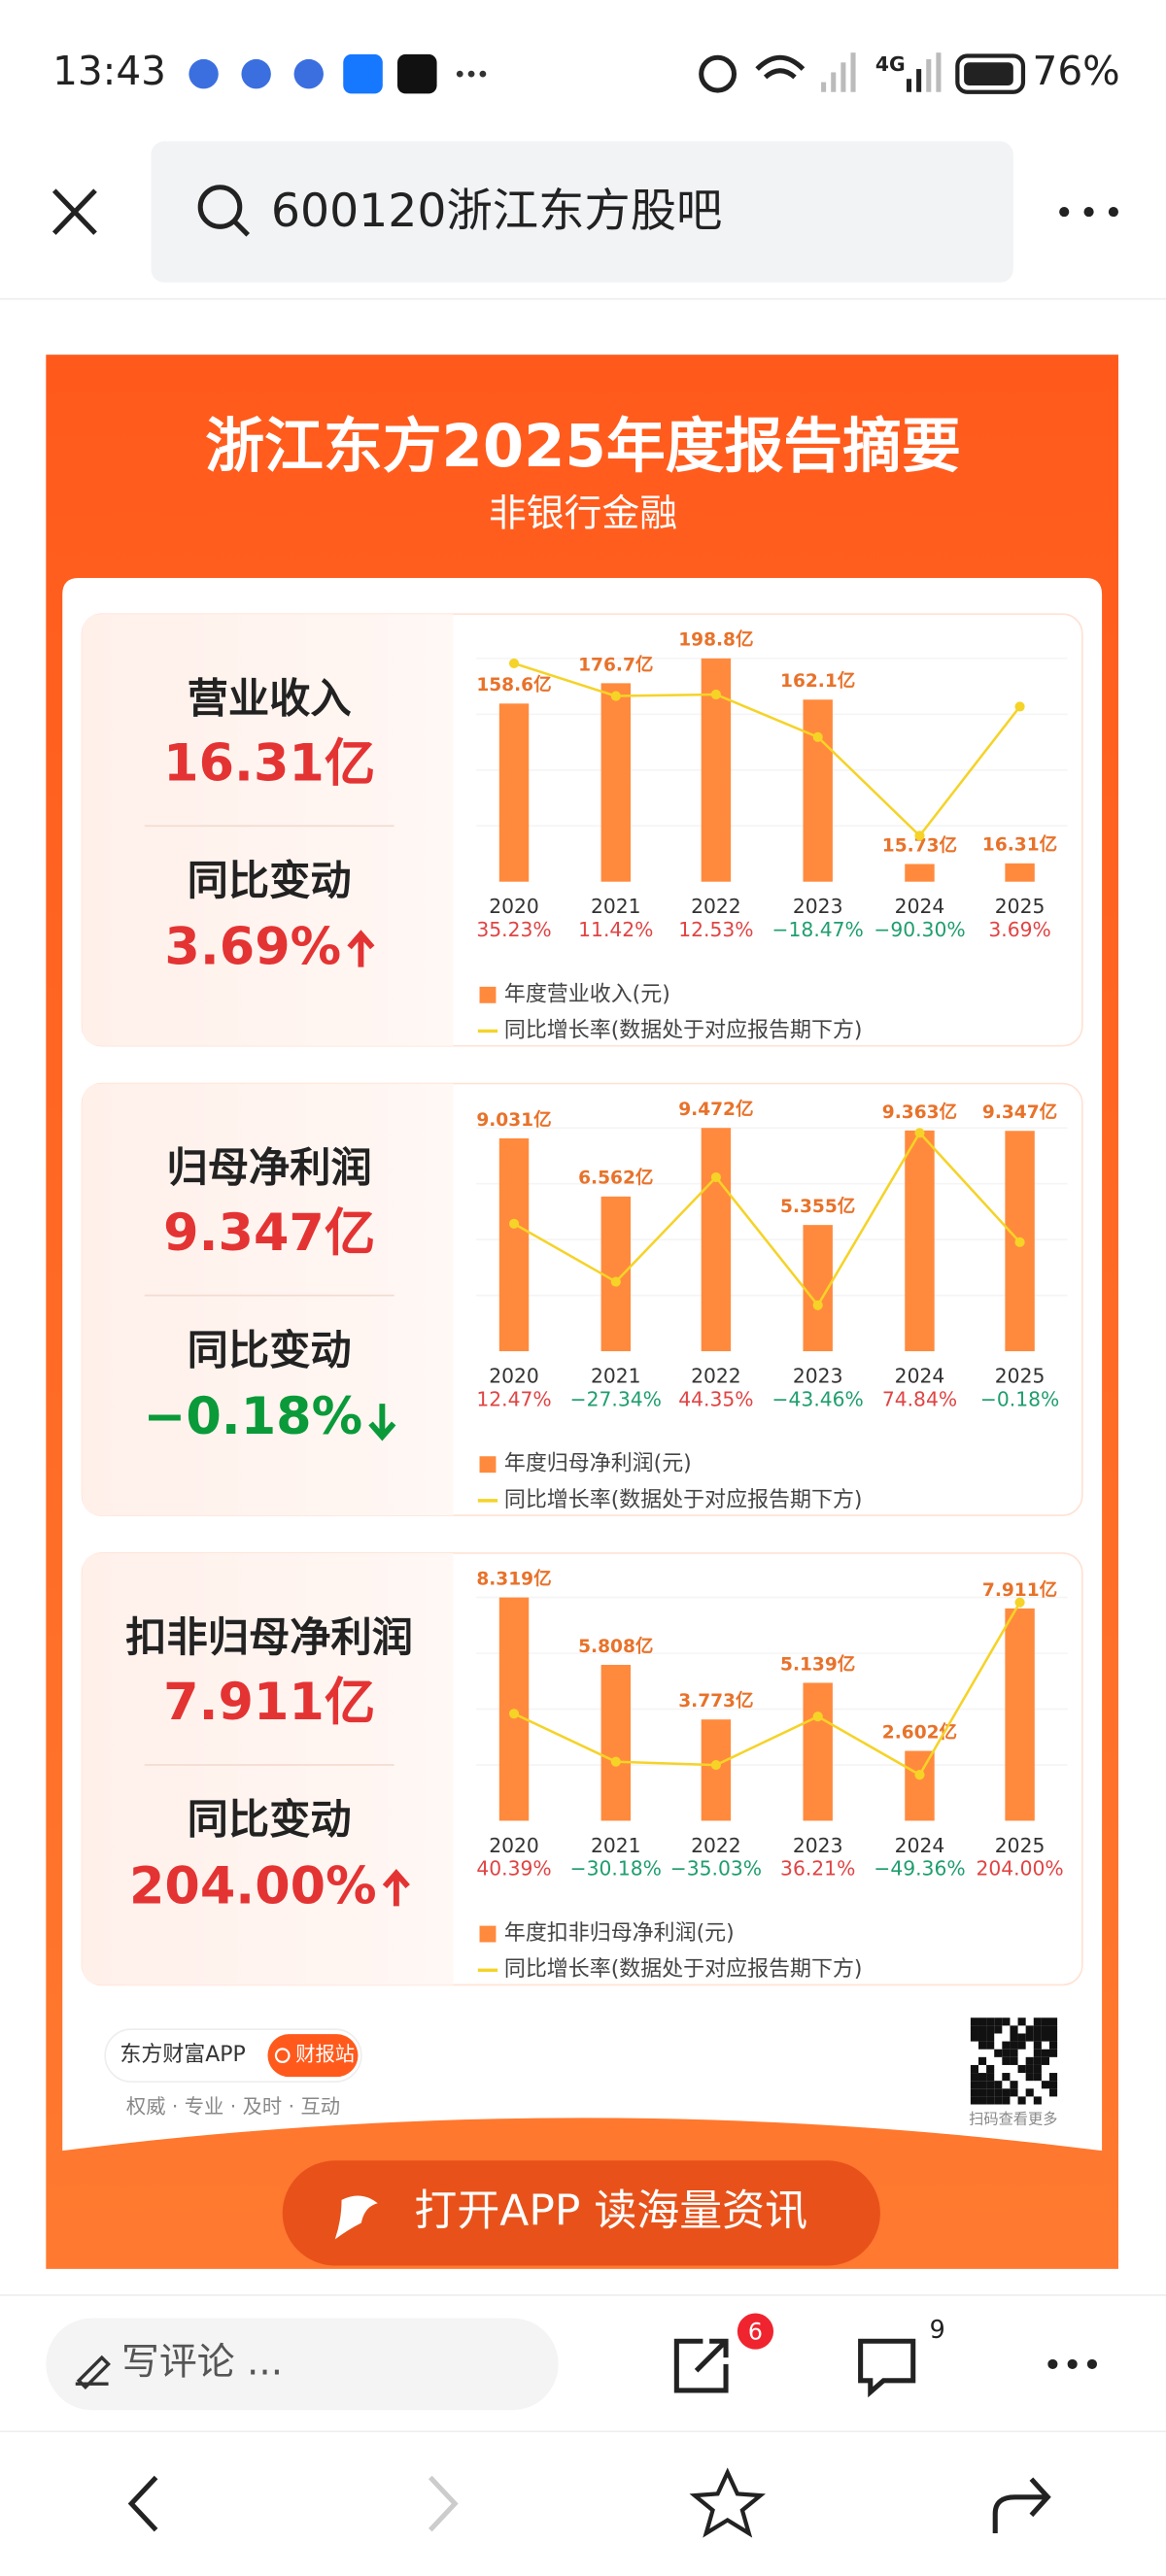 The image size is (1166, 2576). Describe the element at coordinates (1020, 1376) in the screenshot. I see `x-tick-label: 2025` at that location.